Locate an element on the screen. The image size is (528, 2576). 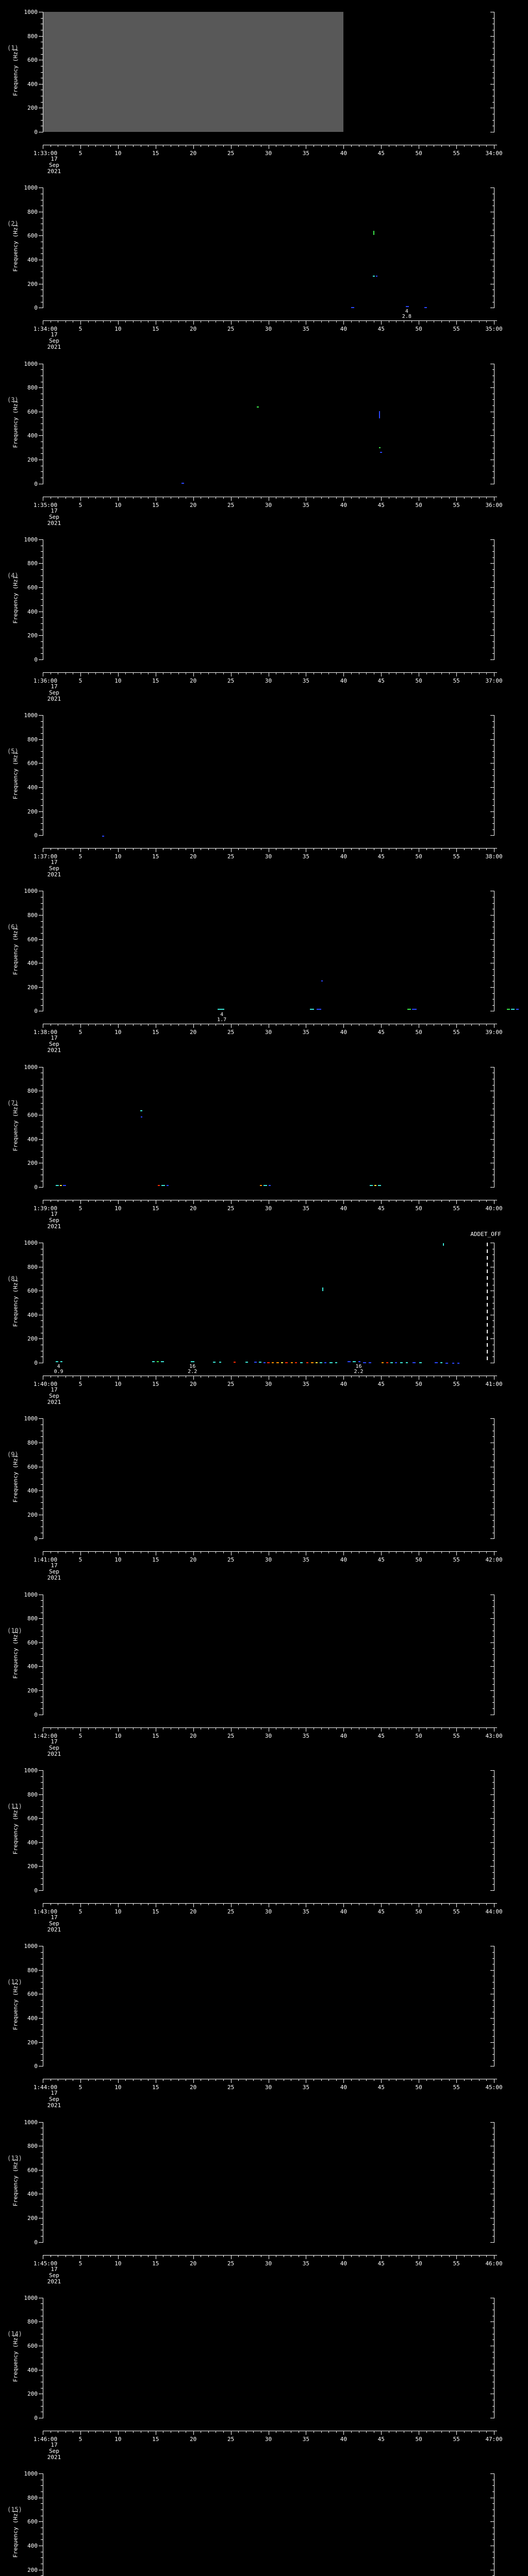
date-line: 17 is located at coordinates (54, 1390).